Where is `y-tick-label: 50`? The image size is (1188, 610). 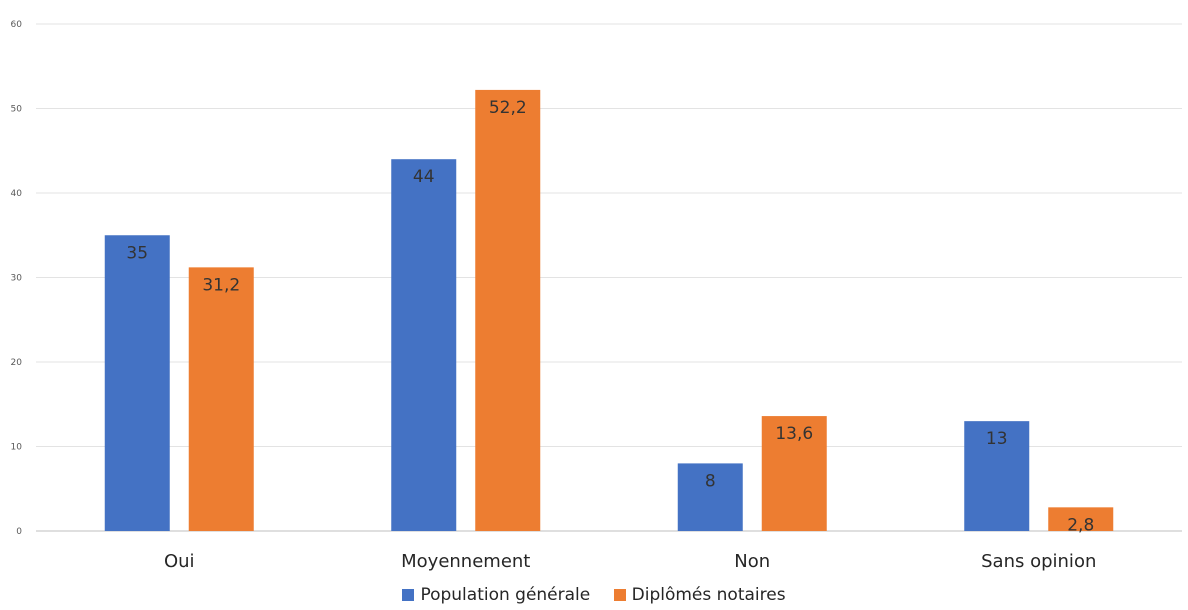
y-tick-label: 50 is located at coordinates (17, 110).